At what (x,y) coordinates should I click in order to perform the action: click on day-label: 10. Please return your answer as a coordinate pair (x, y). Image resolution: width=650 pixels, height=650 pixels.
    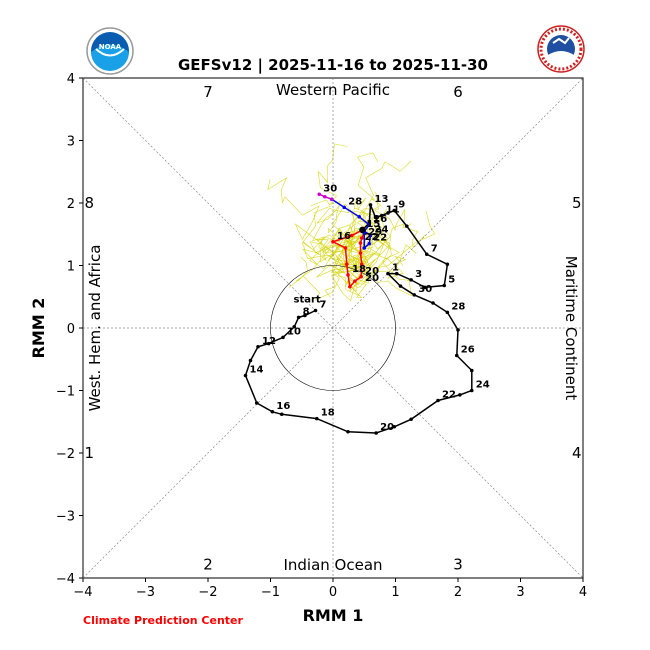
    Looking at the image, I should click on (294, 331).